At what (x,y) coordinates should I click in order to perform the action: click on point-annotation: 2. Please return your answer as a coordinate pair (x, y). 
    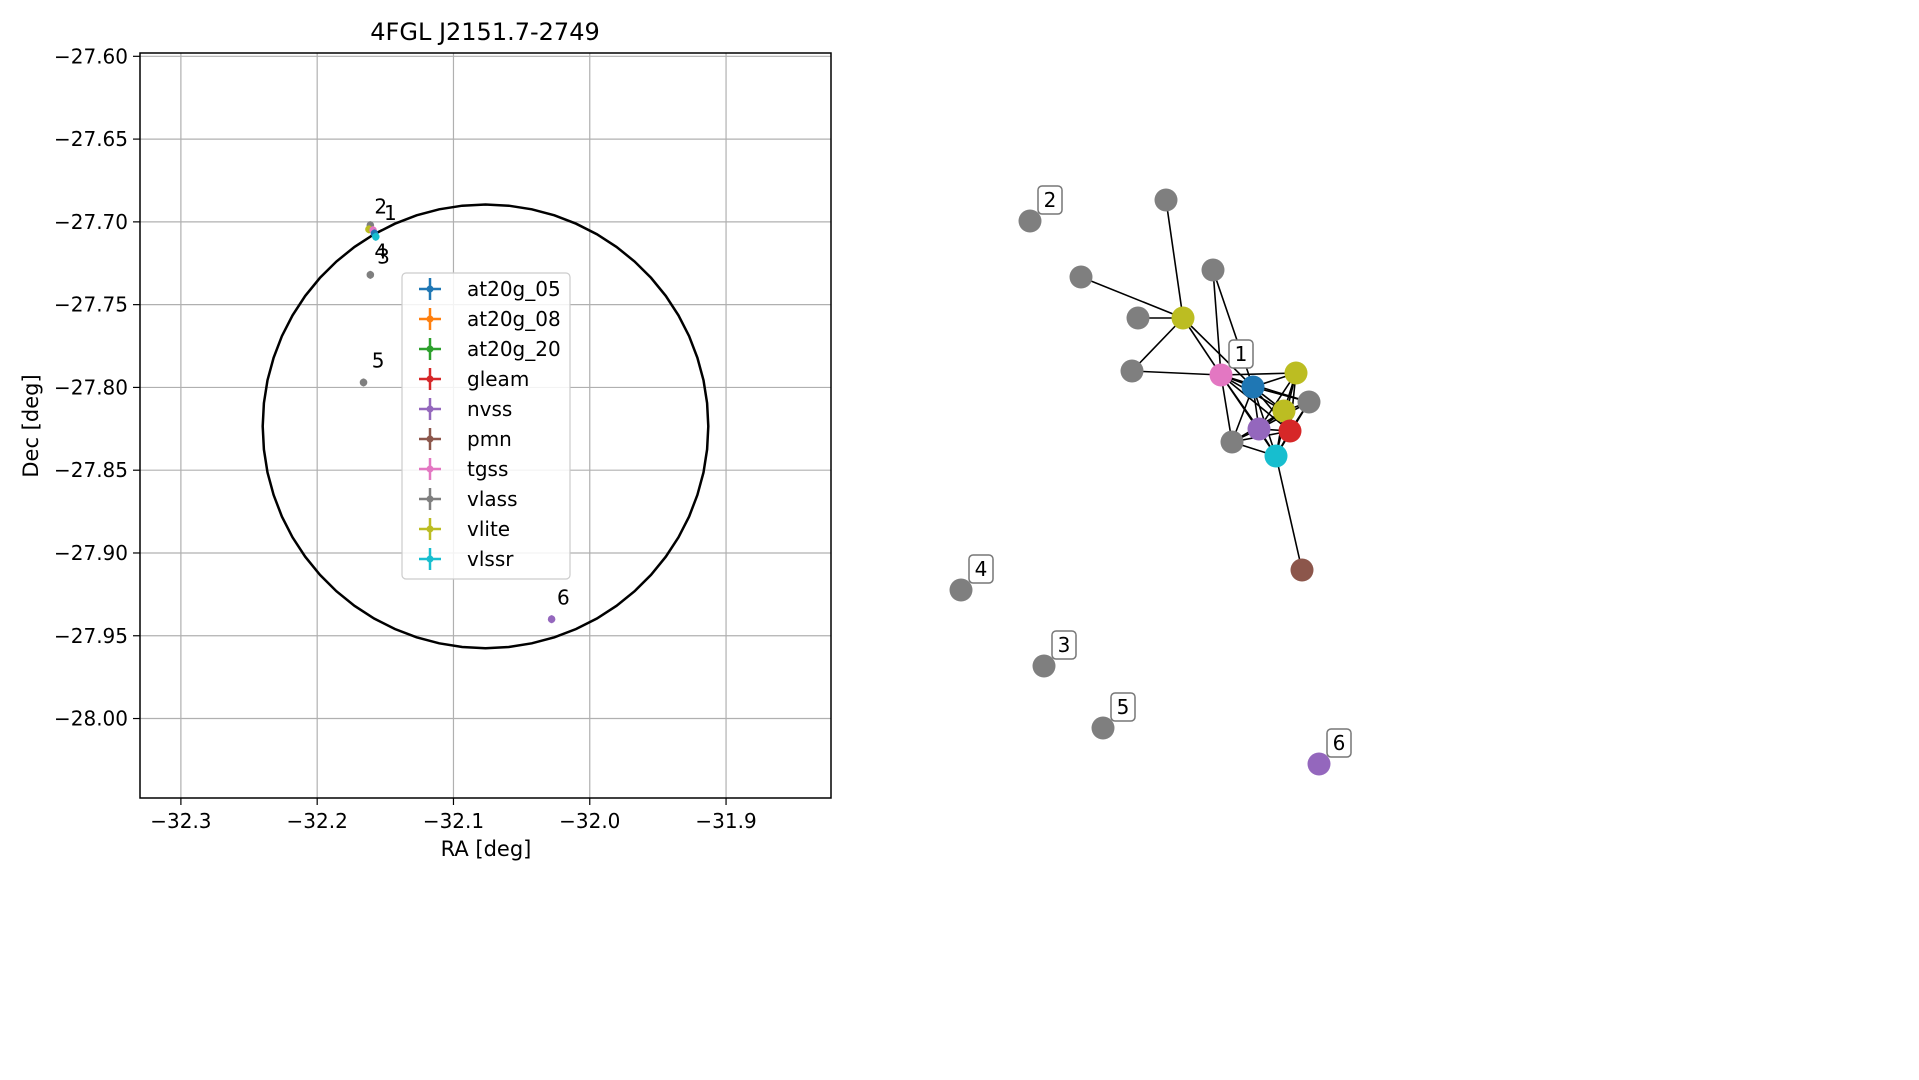
    Looking at the image, I should click on (380, 207).